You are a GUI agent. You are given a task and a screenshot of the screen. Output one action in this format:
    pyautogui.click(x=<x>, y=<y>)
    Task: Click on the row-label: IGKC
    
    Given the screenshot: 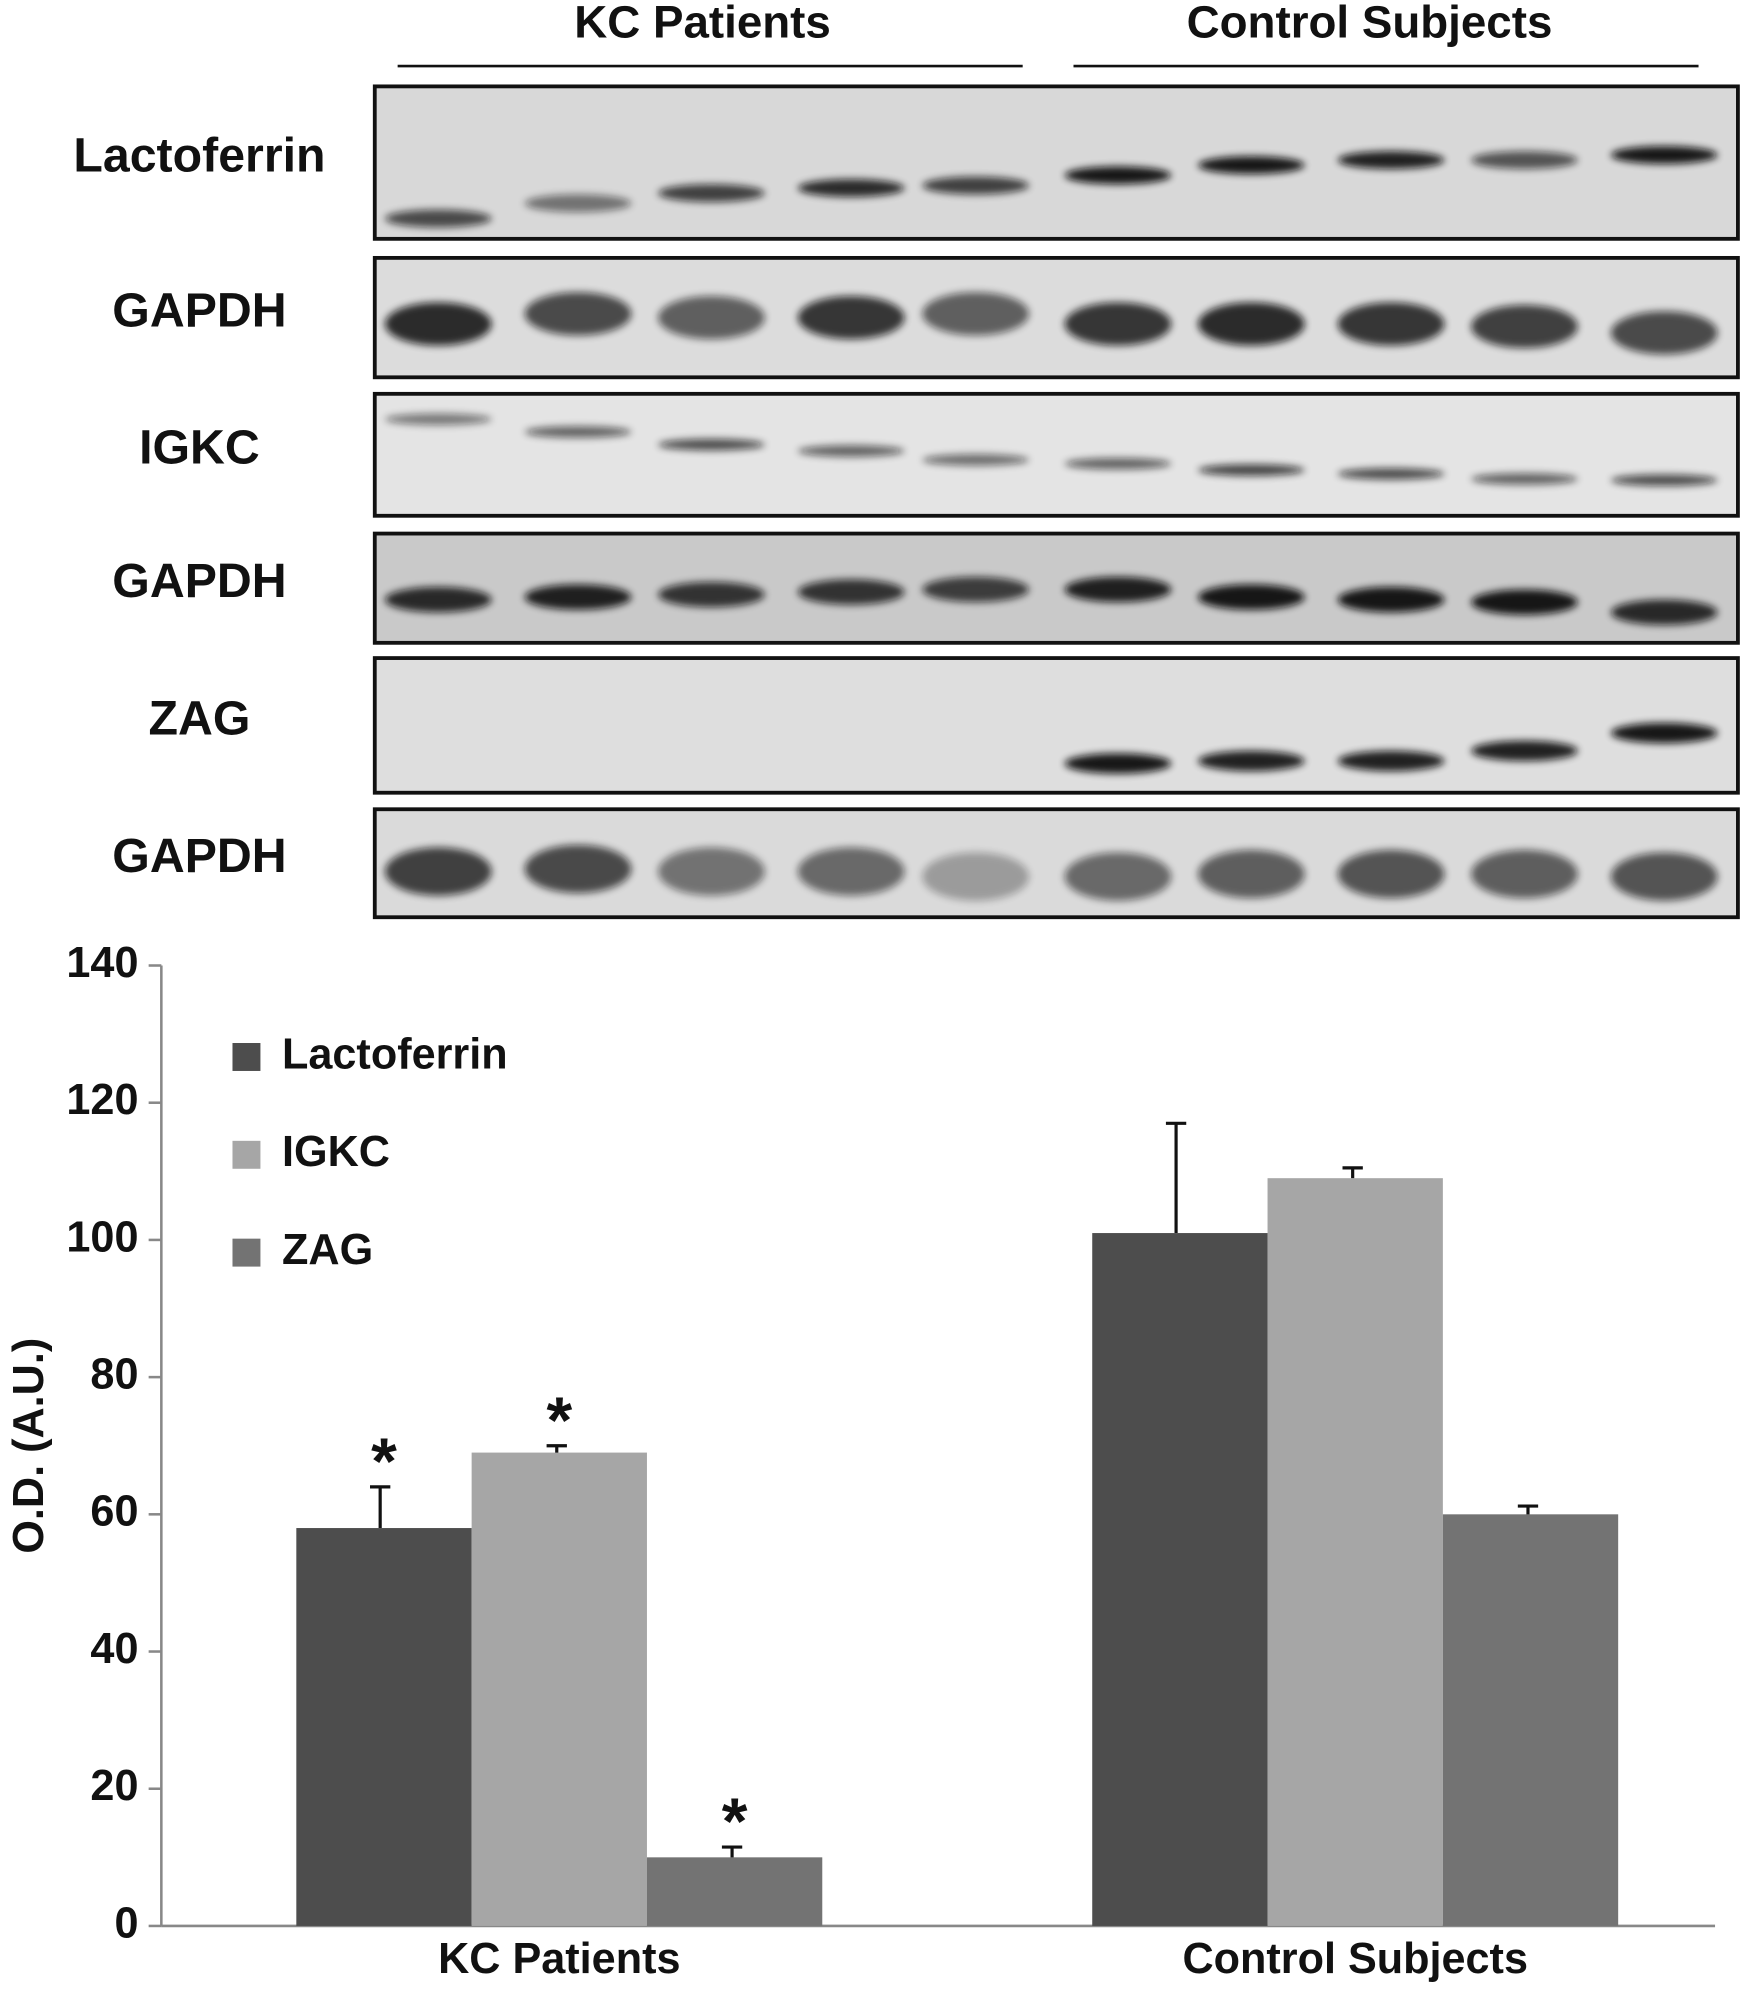 What is the action you would take?
    pyautogui.click(x=199, y=448)
    